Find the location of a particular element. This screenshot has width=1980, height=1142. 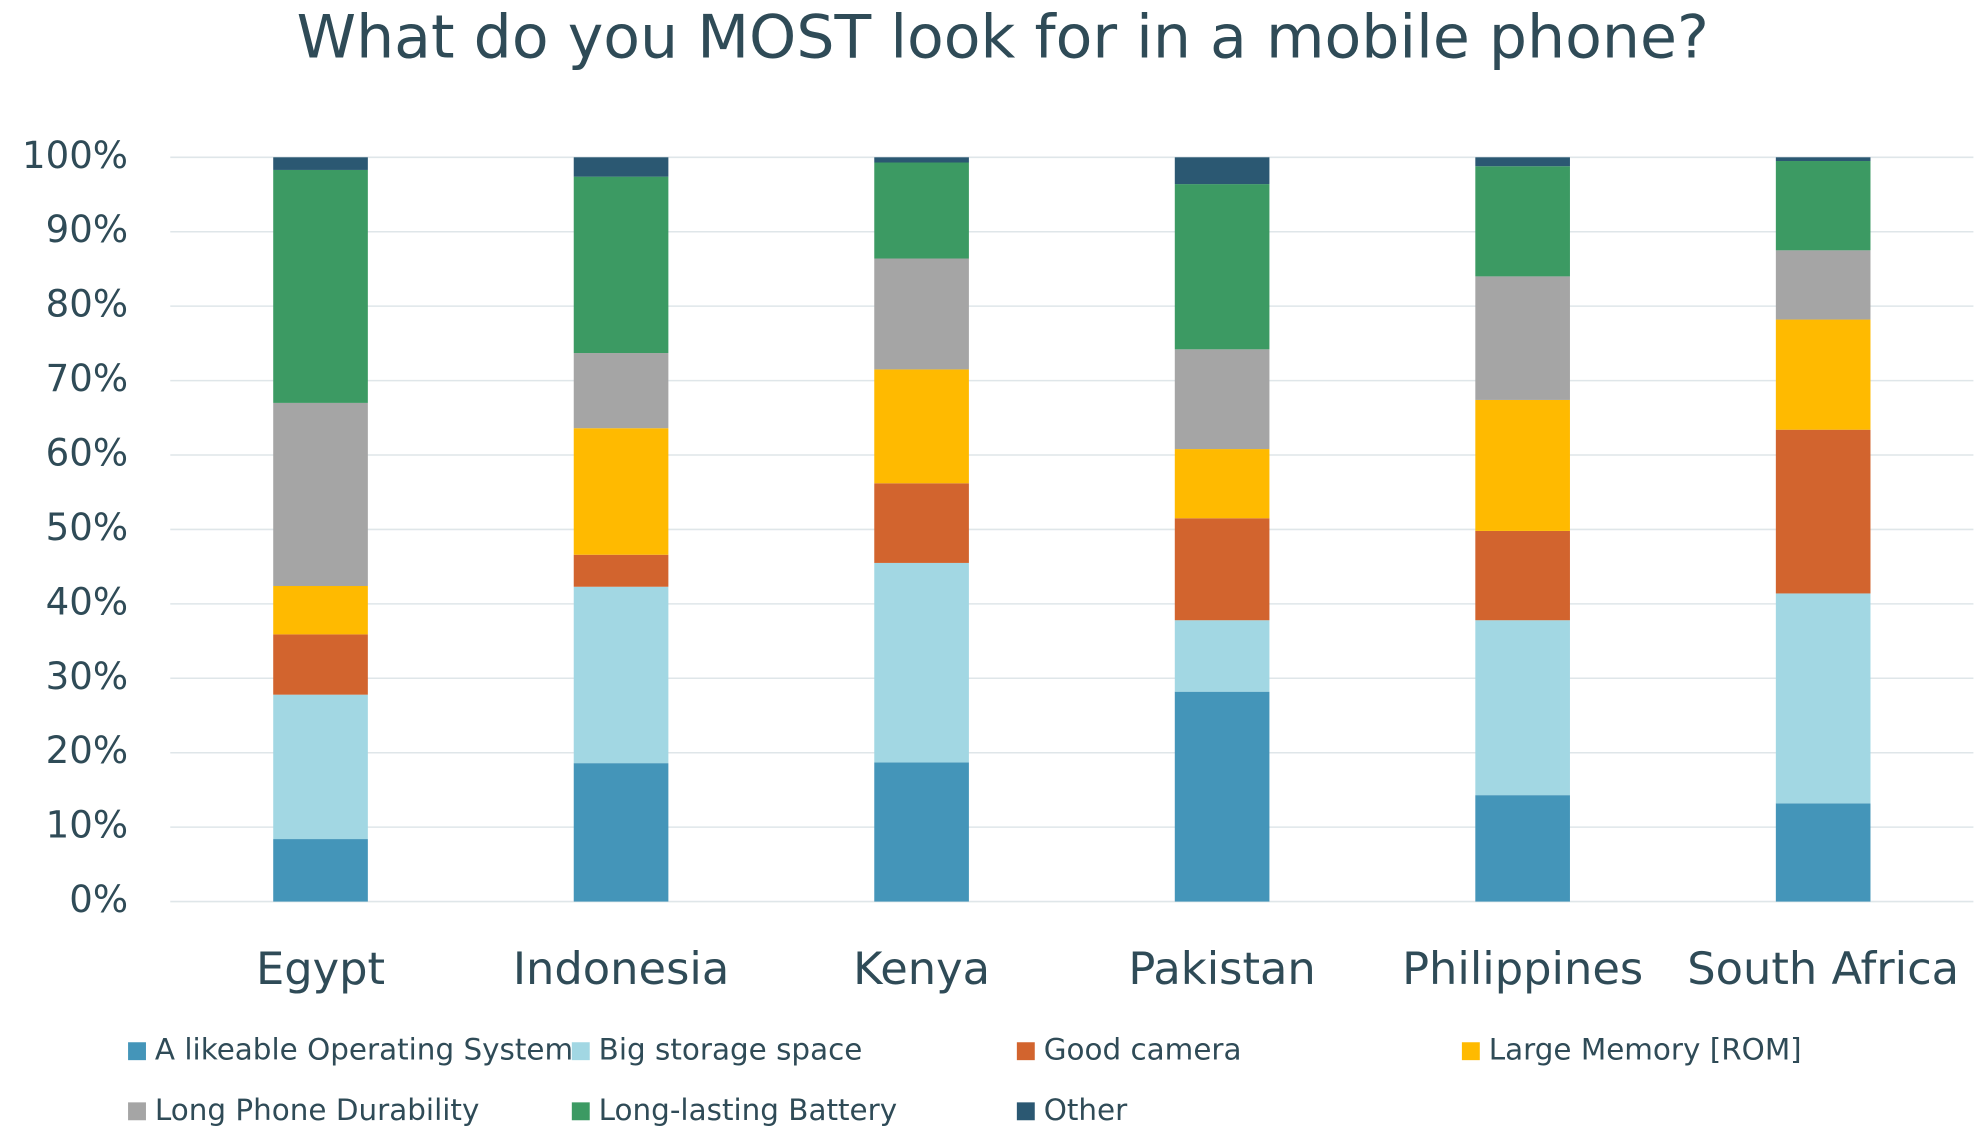

y-tick-label: 40% is located at coordinates (87, 601).